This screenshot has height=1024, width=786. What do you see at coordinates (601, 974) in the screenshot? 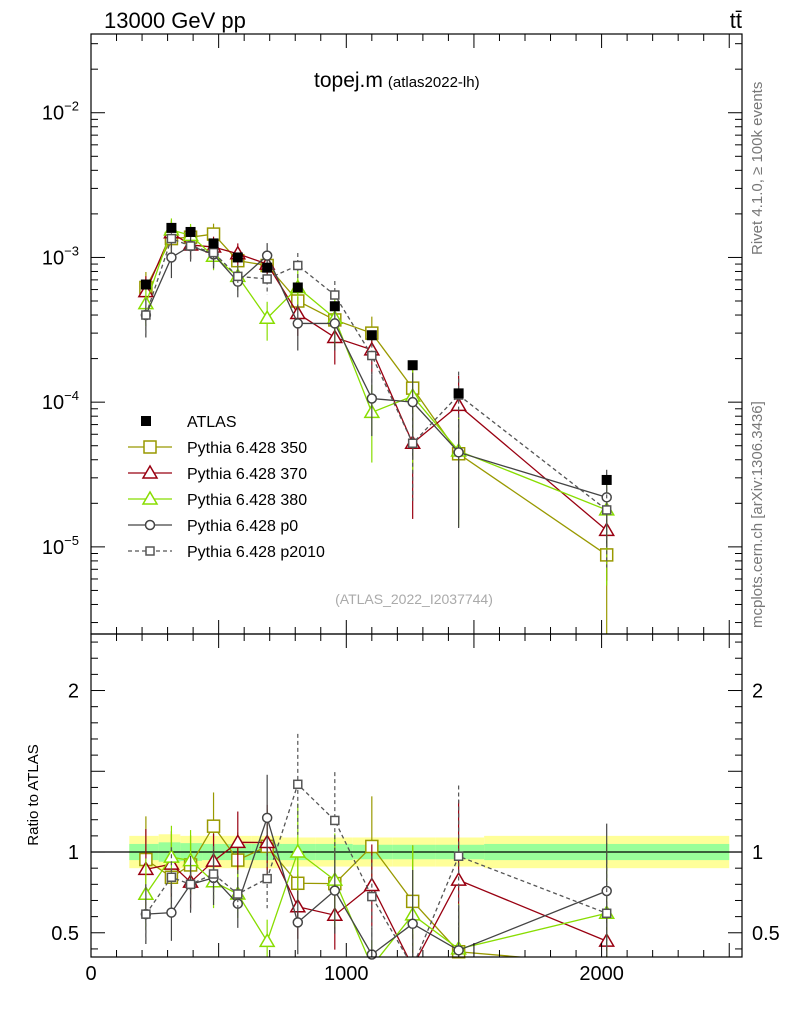
I see `x-tick-label: 2000` at bounding box center [601, 974].